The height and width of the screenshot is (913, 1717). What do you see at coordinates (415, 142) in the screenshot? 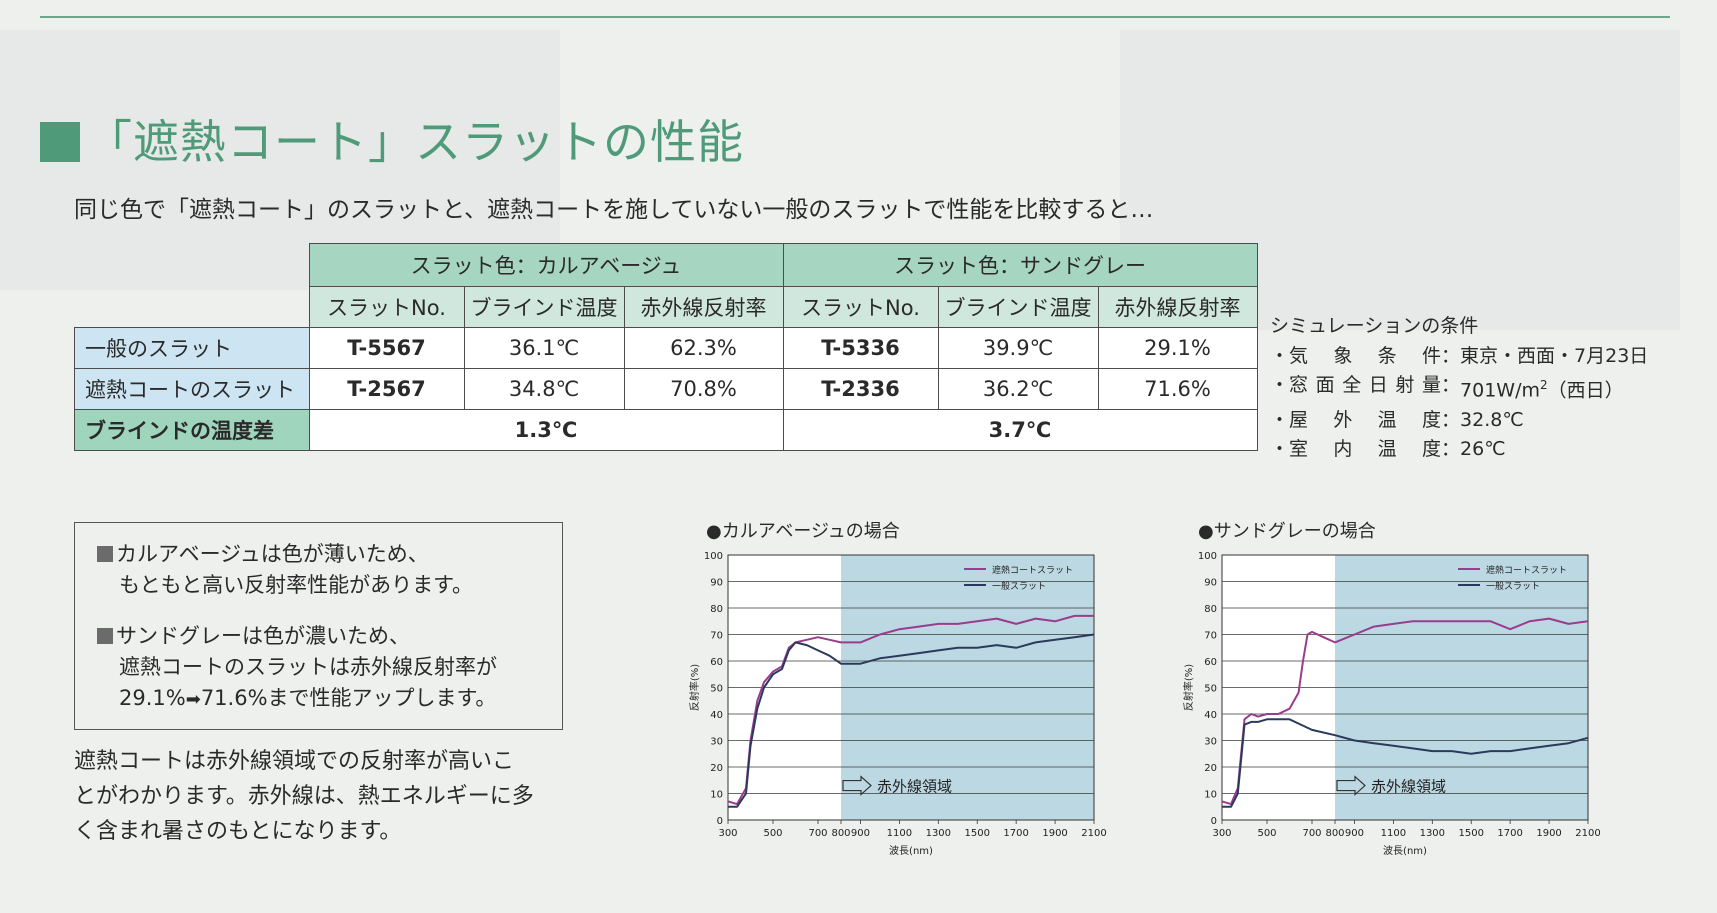
I see `heading-text: 「遮熱コート」スラットの性能` at bounding box center [415, 142].